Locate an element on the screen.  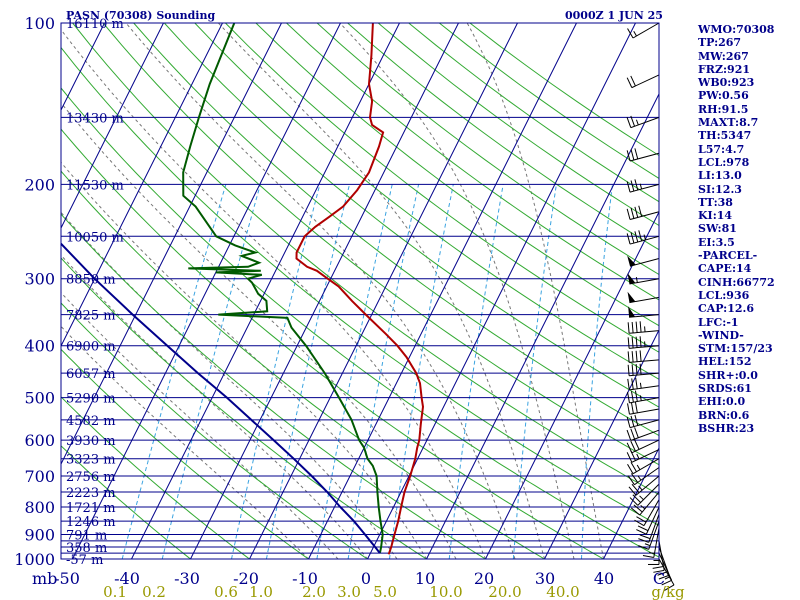
wind-barb-pennant is located at coordinates (631, 261).